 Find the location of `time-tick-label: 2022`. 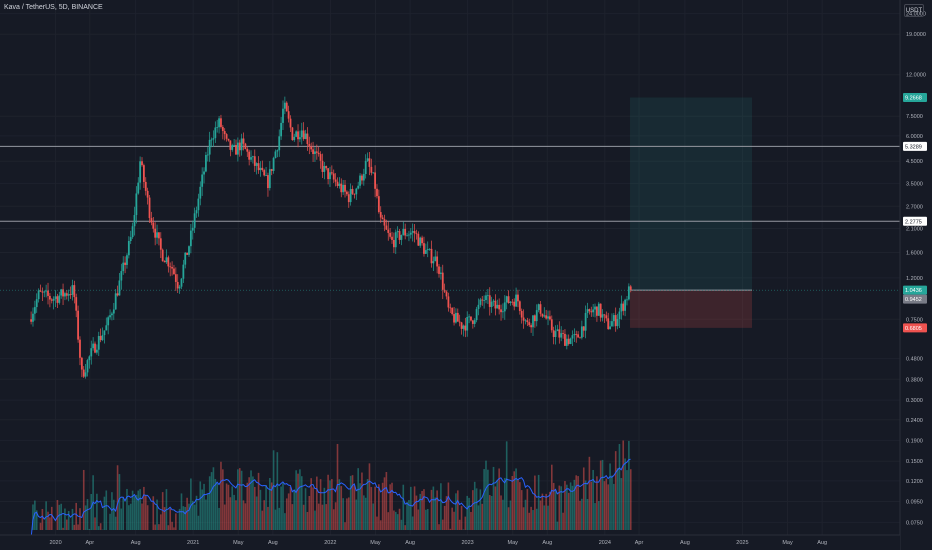

time-tick-label: 2022 is located at coordinates (330, 543).